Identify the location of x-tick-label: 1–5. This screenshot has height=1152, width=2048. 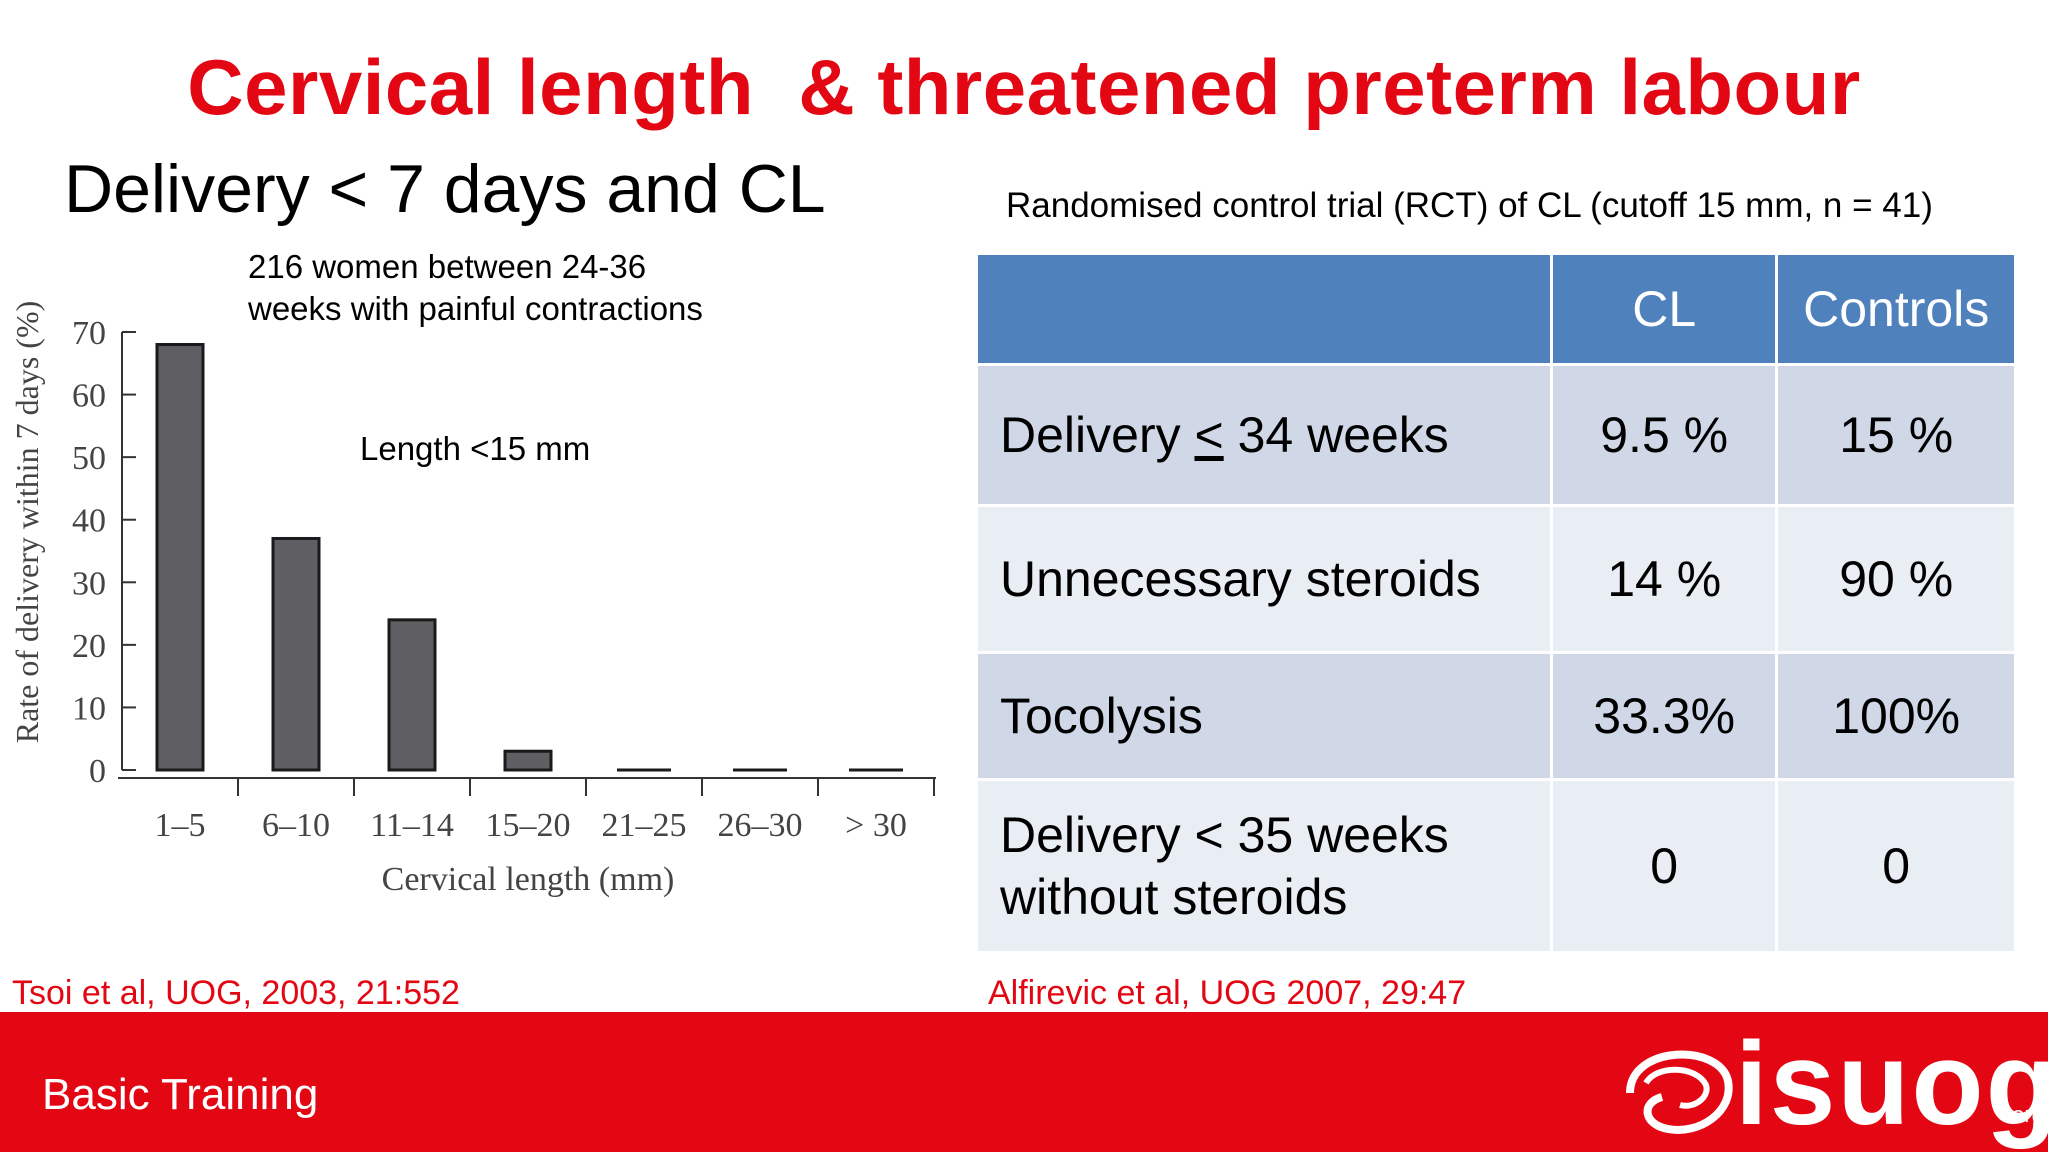
(180, 825).